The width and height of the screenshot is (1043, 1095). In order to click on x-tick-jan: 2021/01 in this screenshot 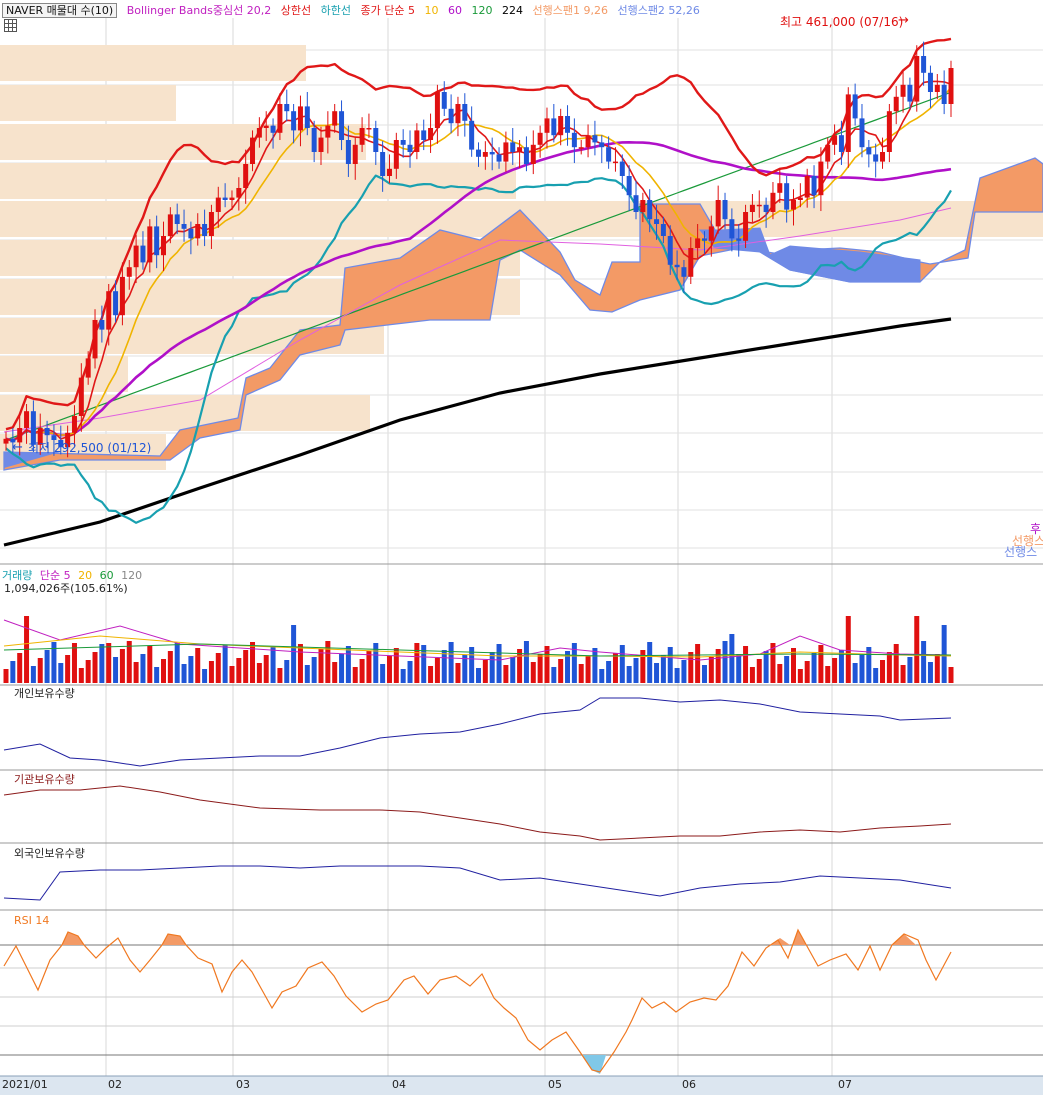, I will do `click(25, 1084)`.